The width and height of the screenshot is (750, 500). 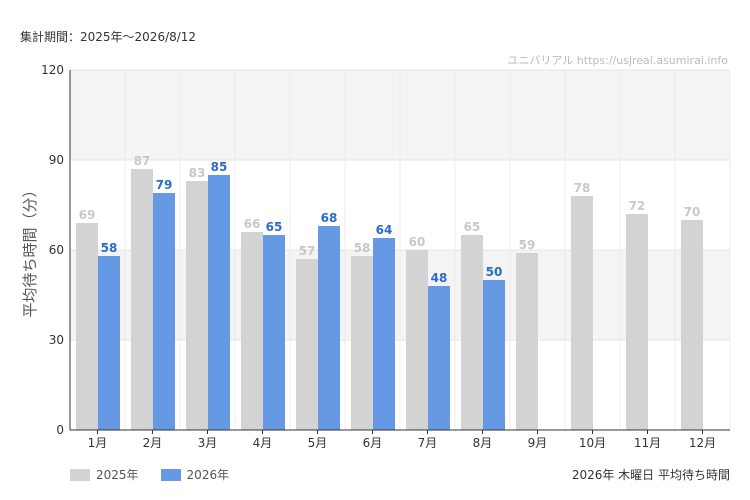 What do you see at coordinates (373, 443) in the screenshot?
I see `x-tick-label: 6月` at bounding box center [373, 443].